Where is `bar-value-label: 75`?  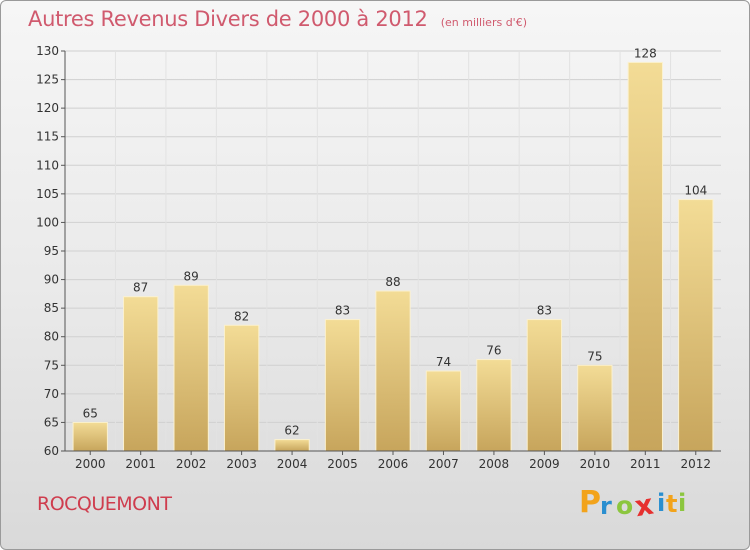
bar-value-label: 75 is located at coordinates (594, 356).